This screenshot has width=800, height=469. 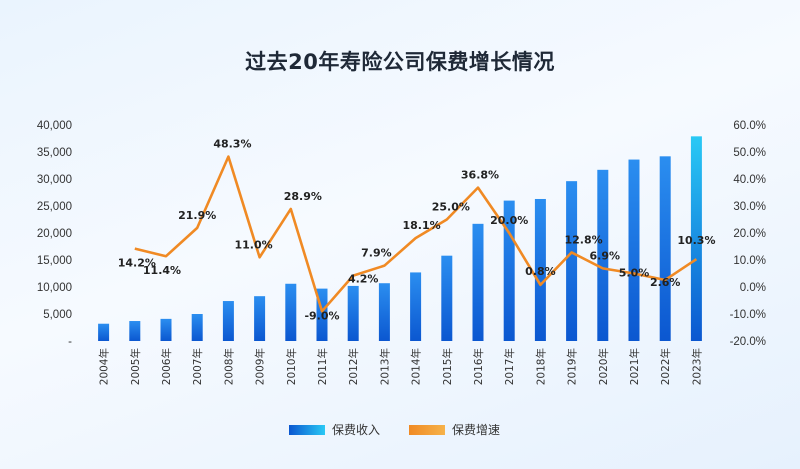 I want to click on growth-data-label: 11.4%, so click(x=162, y=270).